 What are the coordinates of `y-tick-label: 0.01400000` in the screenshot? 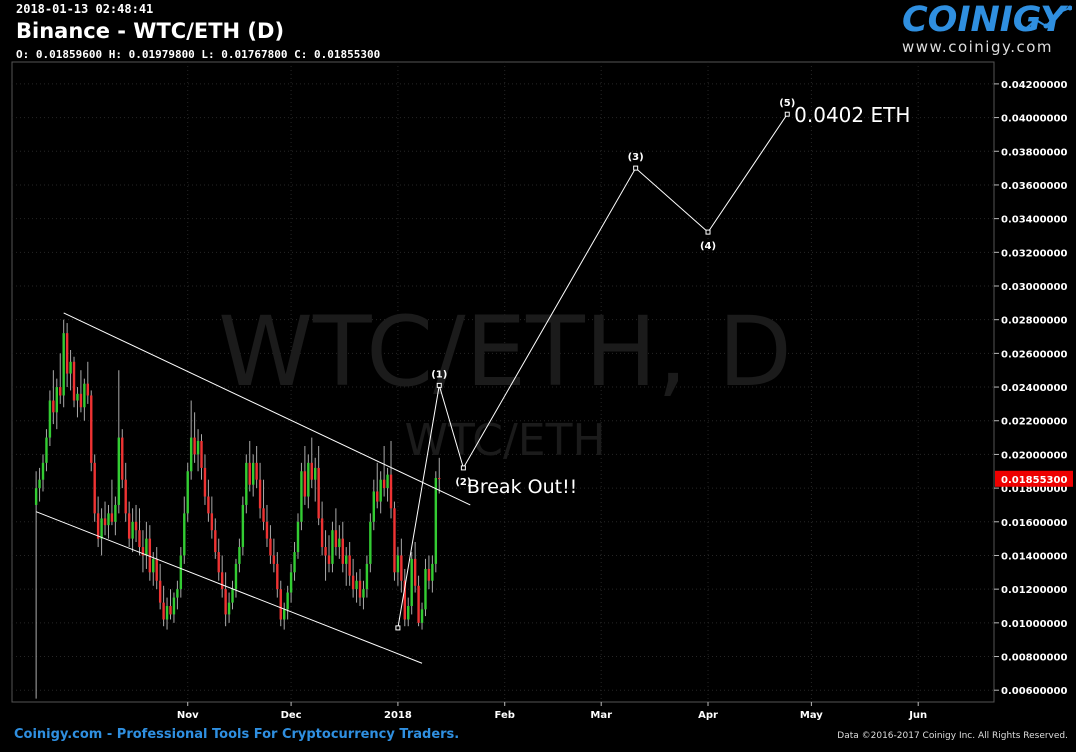 It's located at (1034, 556).